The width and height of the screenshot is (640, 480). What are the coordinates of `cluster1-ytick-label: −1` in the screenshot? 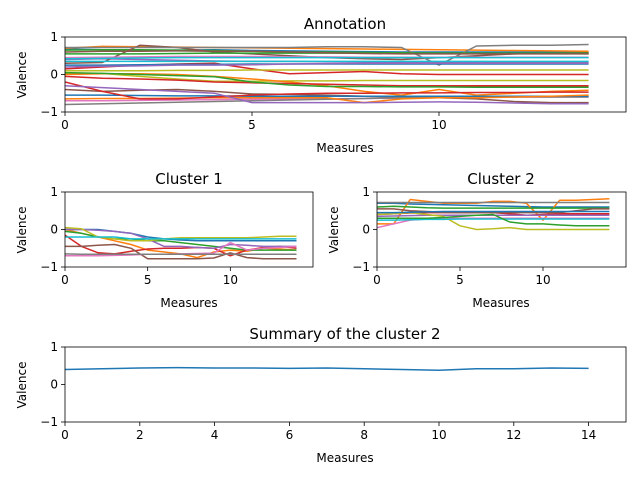 It's located at (49, 267).